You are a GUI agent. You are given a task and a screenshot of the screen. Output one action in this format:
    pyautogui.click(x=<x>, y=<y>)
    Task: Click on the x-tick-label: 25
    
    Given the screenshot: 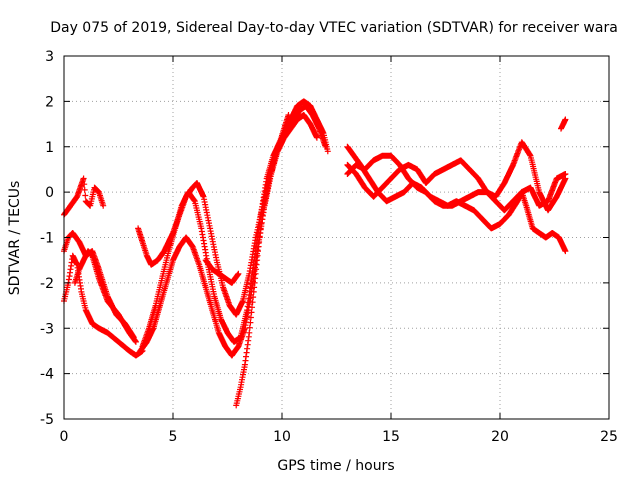 What is the action you would take?
    pyautogui.click(x=609, y=437)
    